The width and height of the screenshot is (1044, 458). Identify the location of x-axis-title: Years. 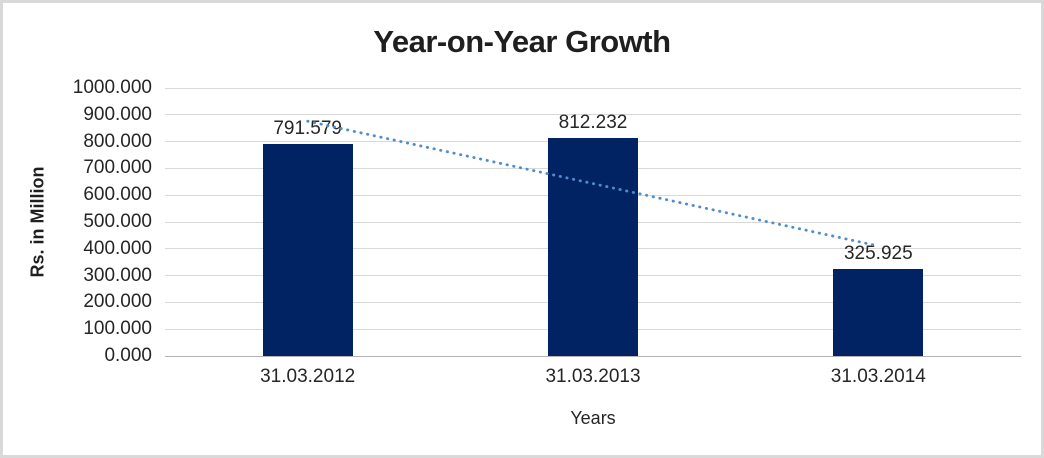
(593, 418).